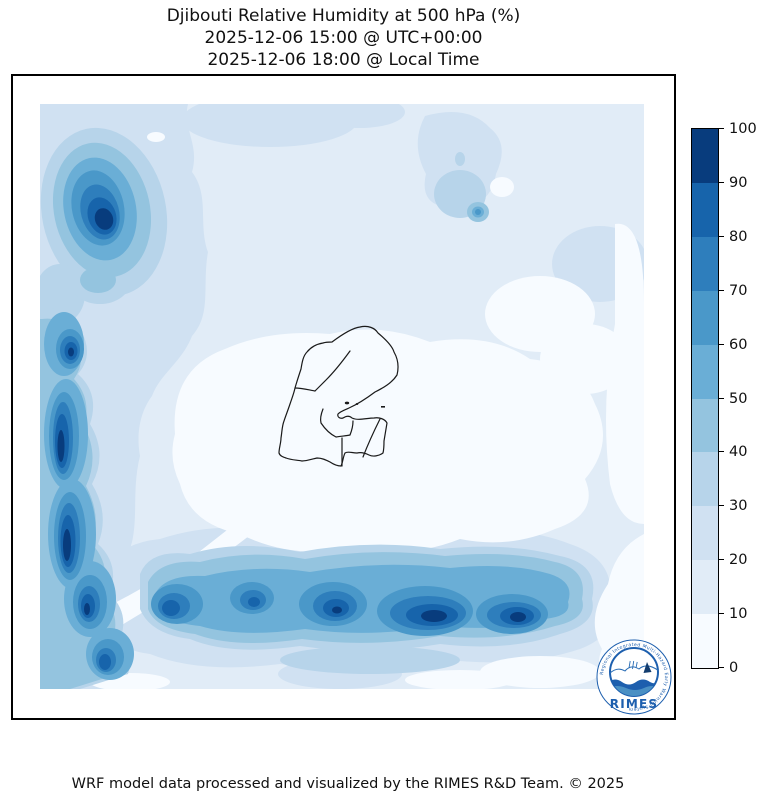  I want to click on colorbar-tick-label: 50, so click(738, 398).